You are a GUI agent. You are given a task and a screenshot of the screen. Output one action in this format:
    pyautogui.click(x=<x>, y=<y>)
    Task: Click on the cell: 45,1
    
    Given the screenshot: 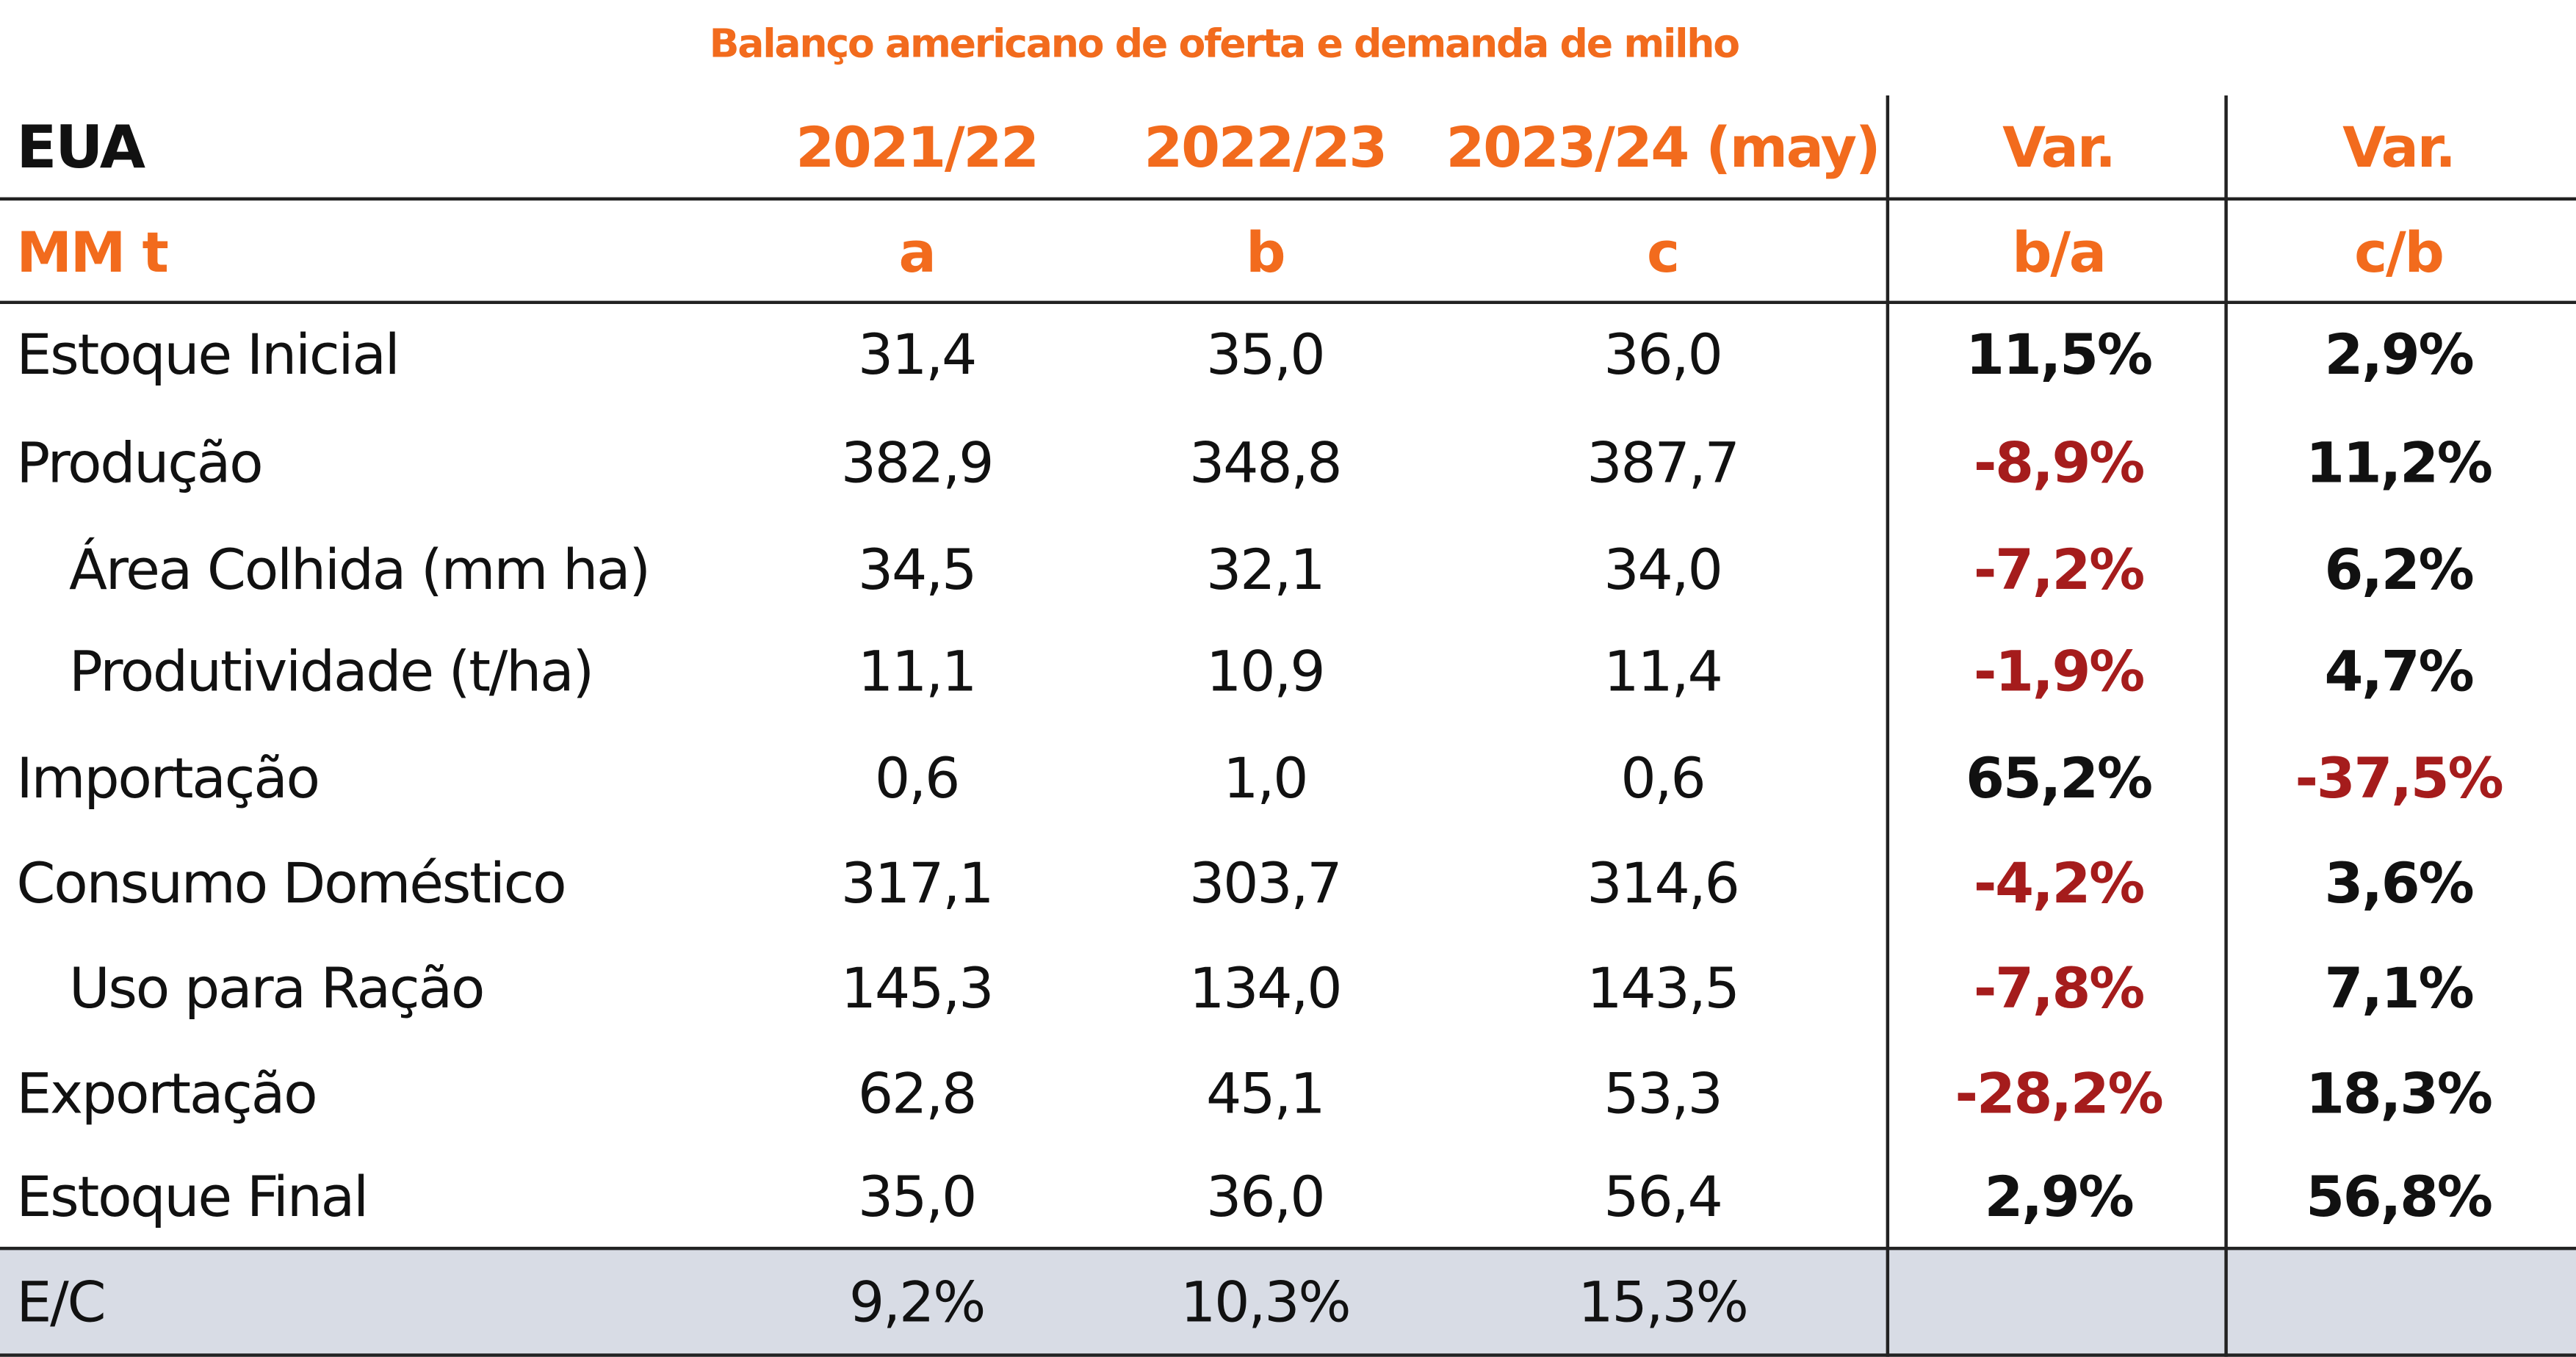 What is the action you would take?
    pyautogui.click(x=1265, y=1093)
    